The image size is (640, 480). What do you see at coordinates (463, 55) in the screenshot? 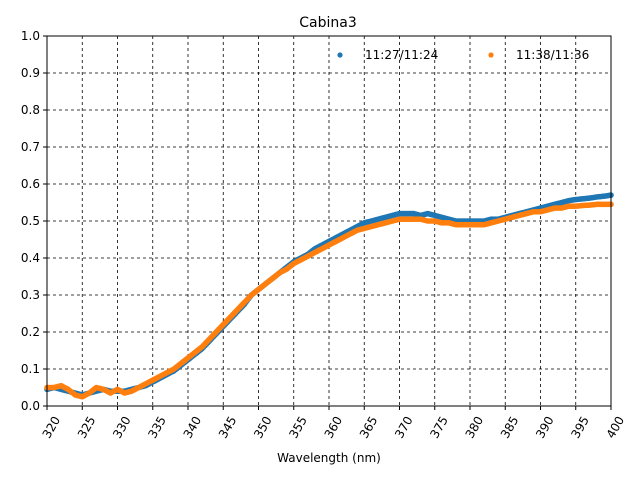
I see `legend: 11:27/11:24 11:38/11:36` at bounding box center [463, 55].